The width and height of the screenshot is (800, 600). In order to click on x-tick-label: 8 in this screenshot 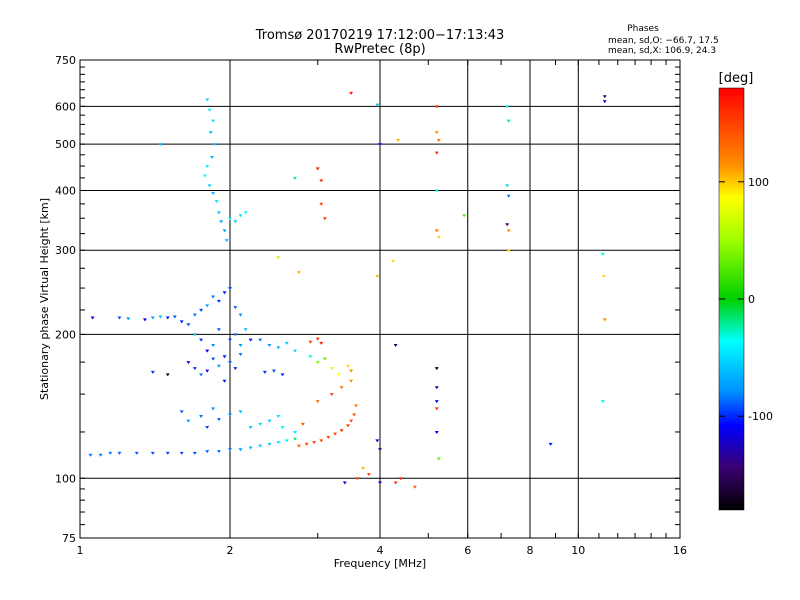, I will do `click(530, 550)`.